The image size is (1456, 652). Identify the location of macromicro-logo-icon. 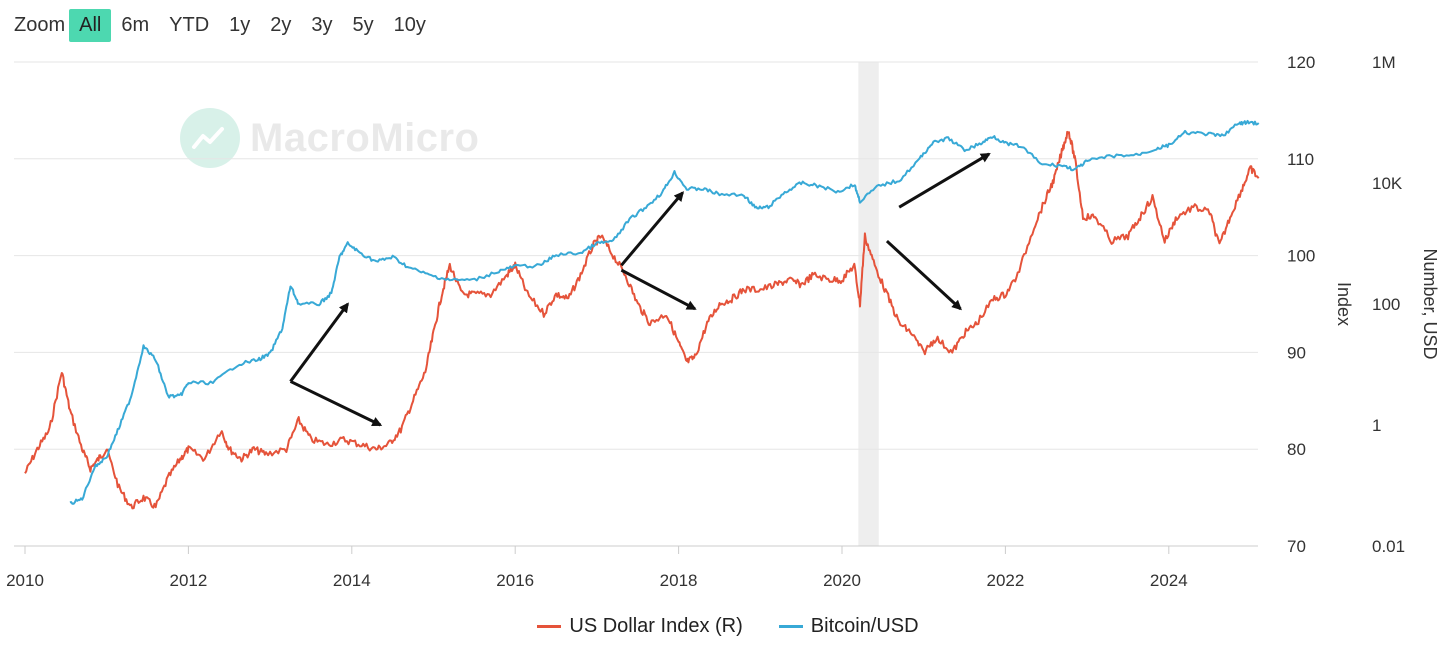
(210, 138).